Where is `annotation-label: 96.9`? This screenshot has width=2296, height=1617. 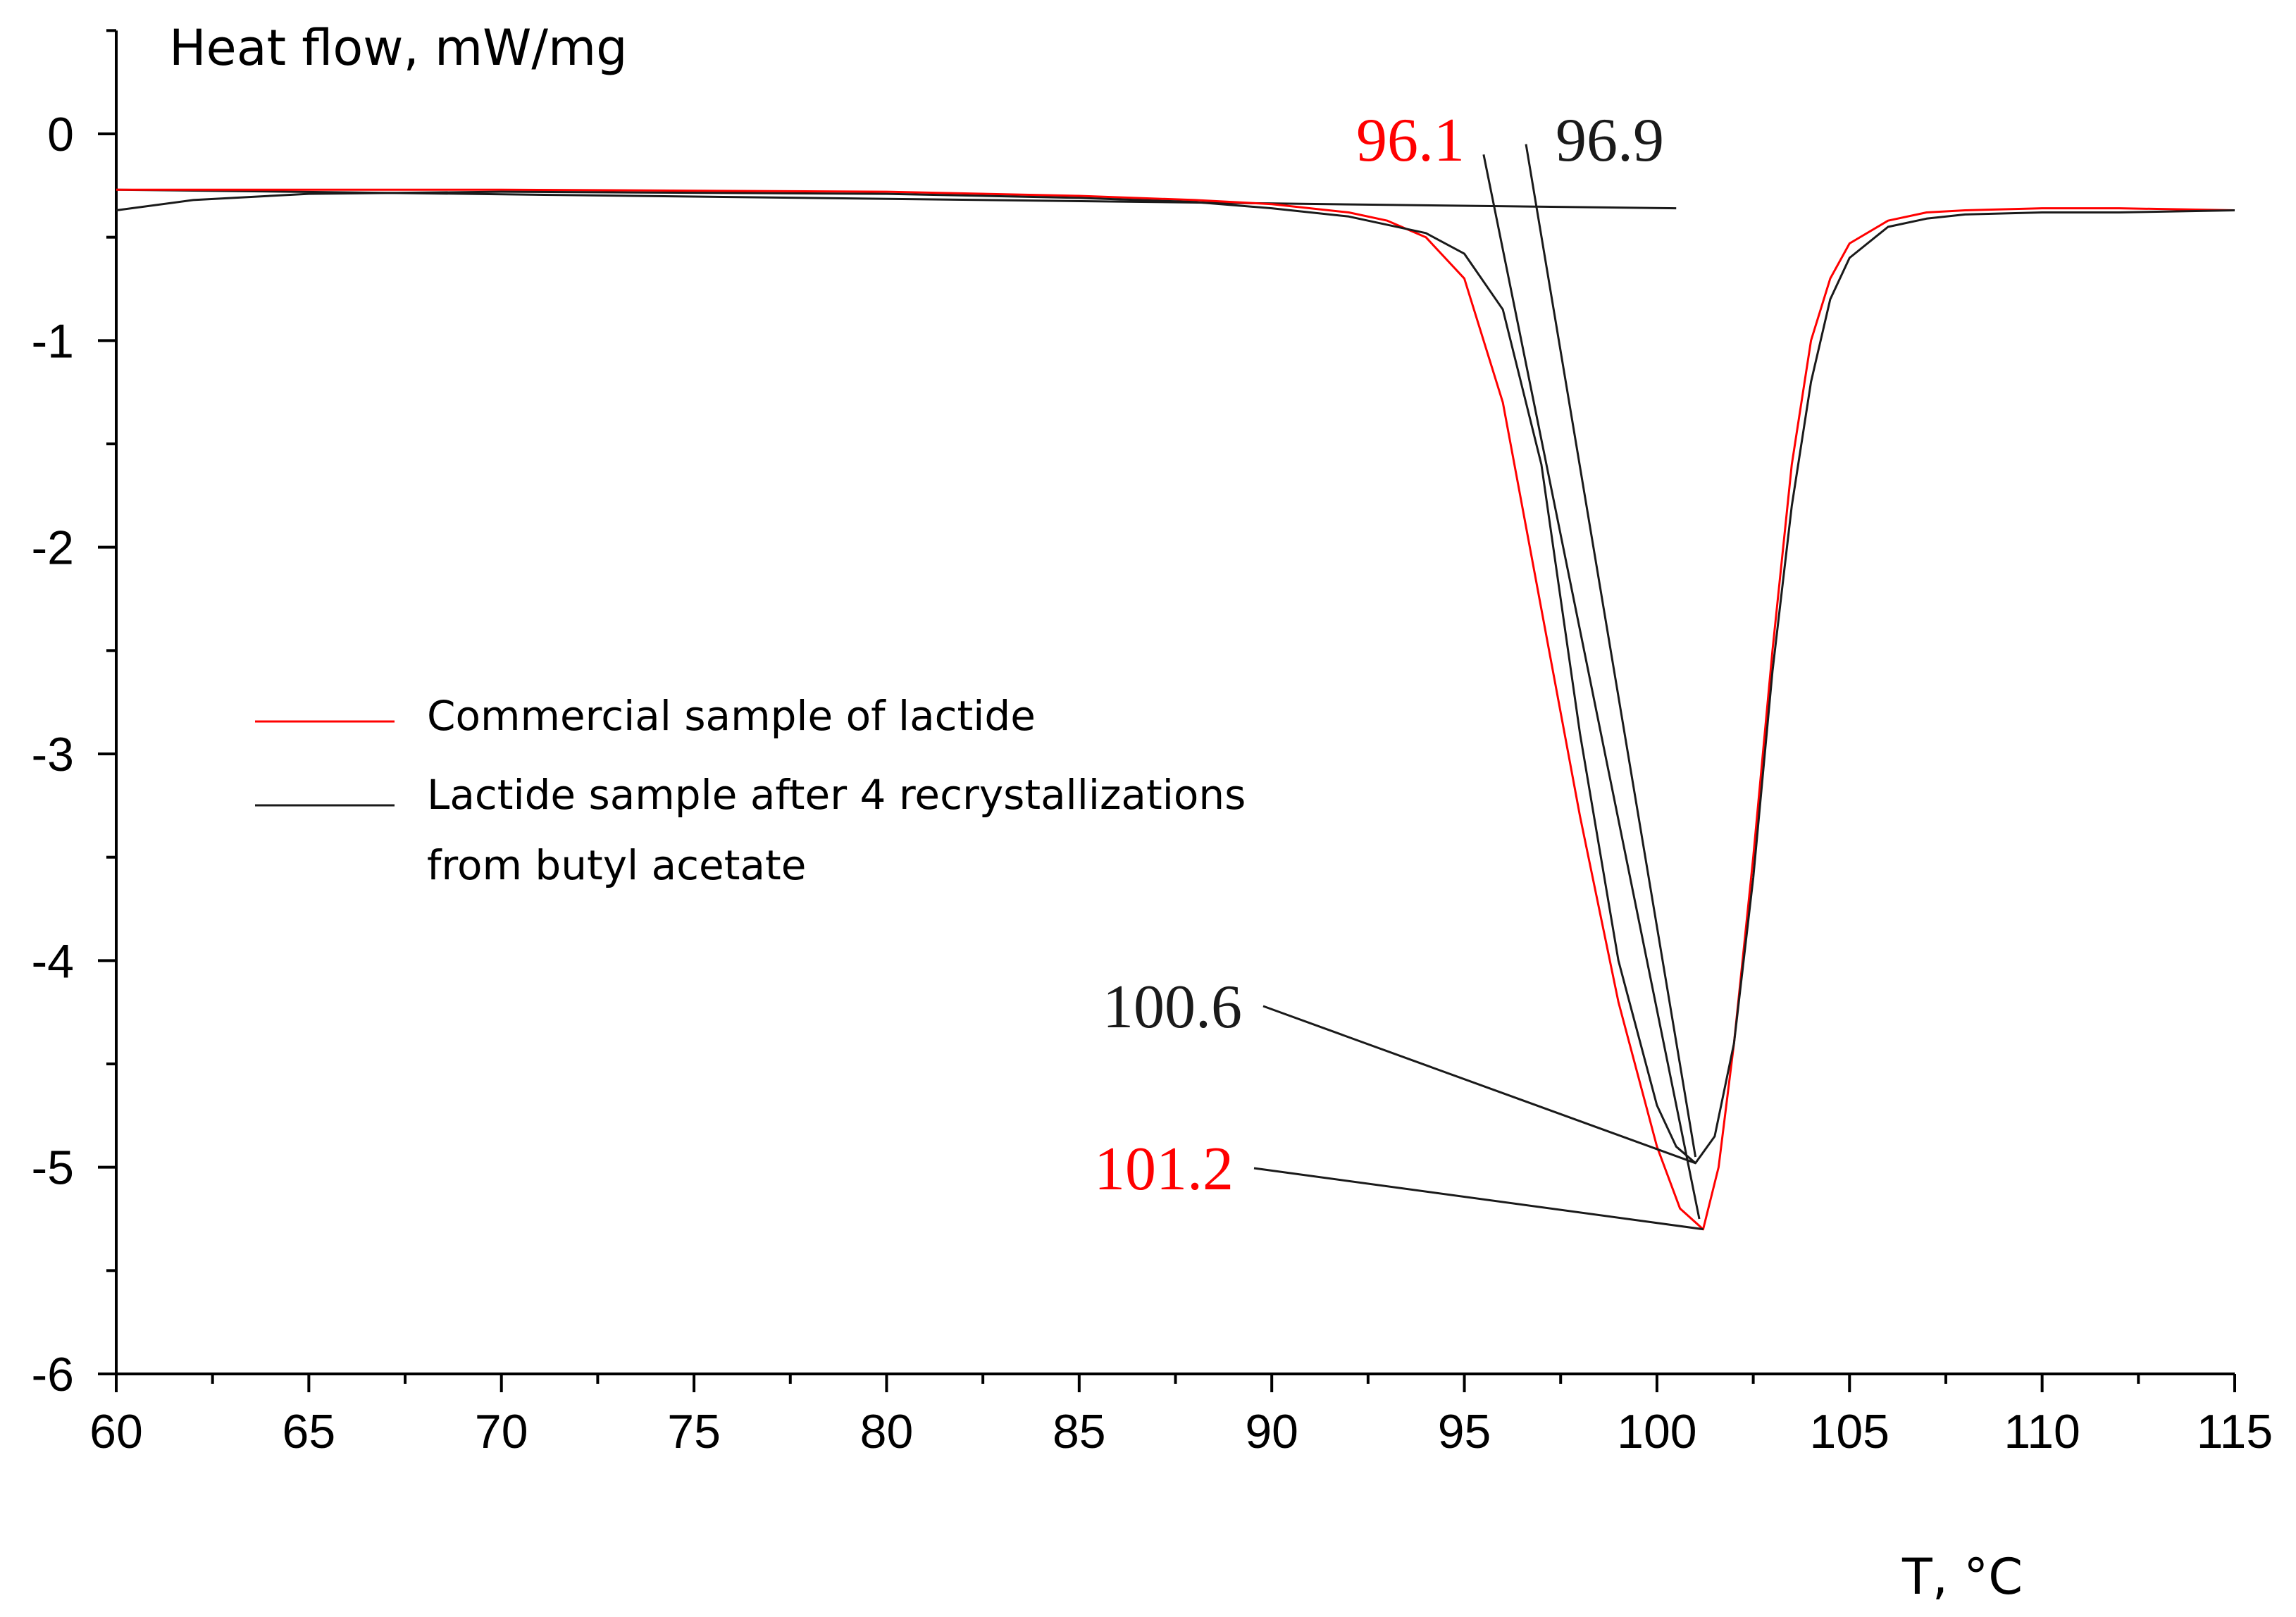 annotation-label: 96.9 is located at coordinates (1610, 141).